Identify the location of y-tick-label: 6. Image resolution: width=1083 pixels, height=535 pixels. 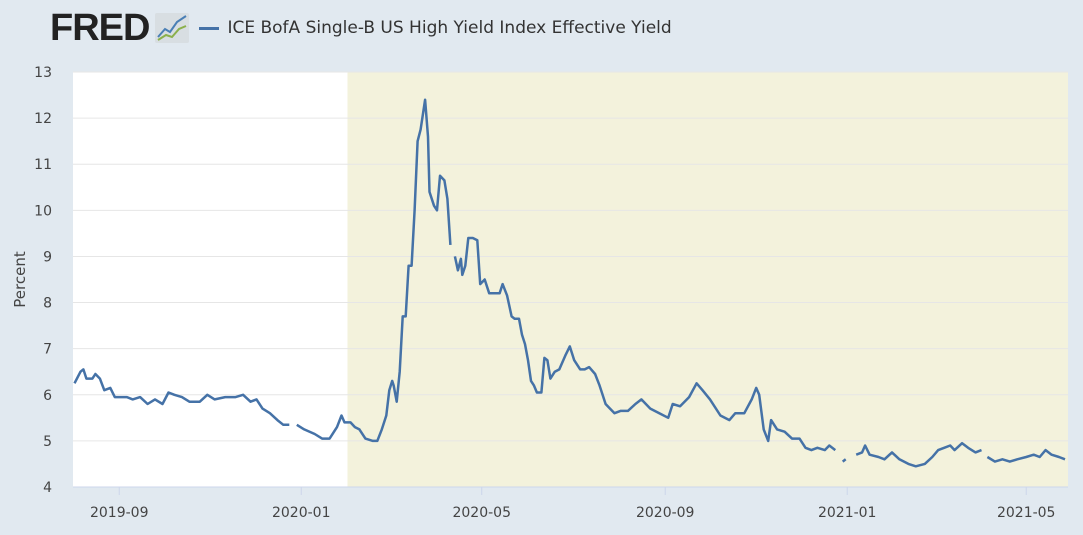
(47, 396).